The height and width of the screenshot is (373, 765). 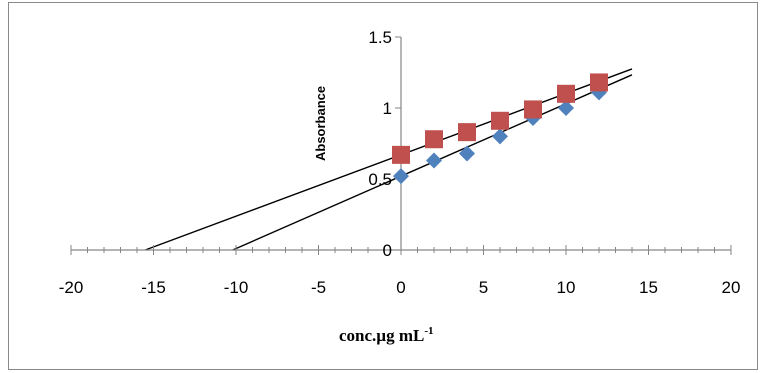 What do you see at coordinates (648, 287) in the screenshot?
I see `x-tick-label: 15` at bounding box center [648, 287].